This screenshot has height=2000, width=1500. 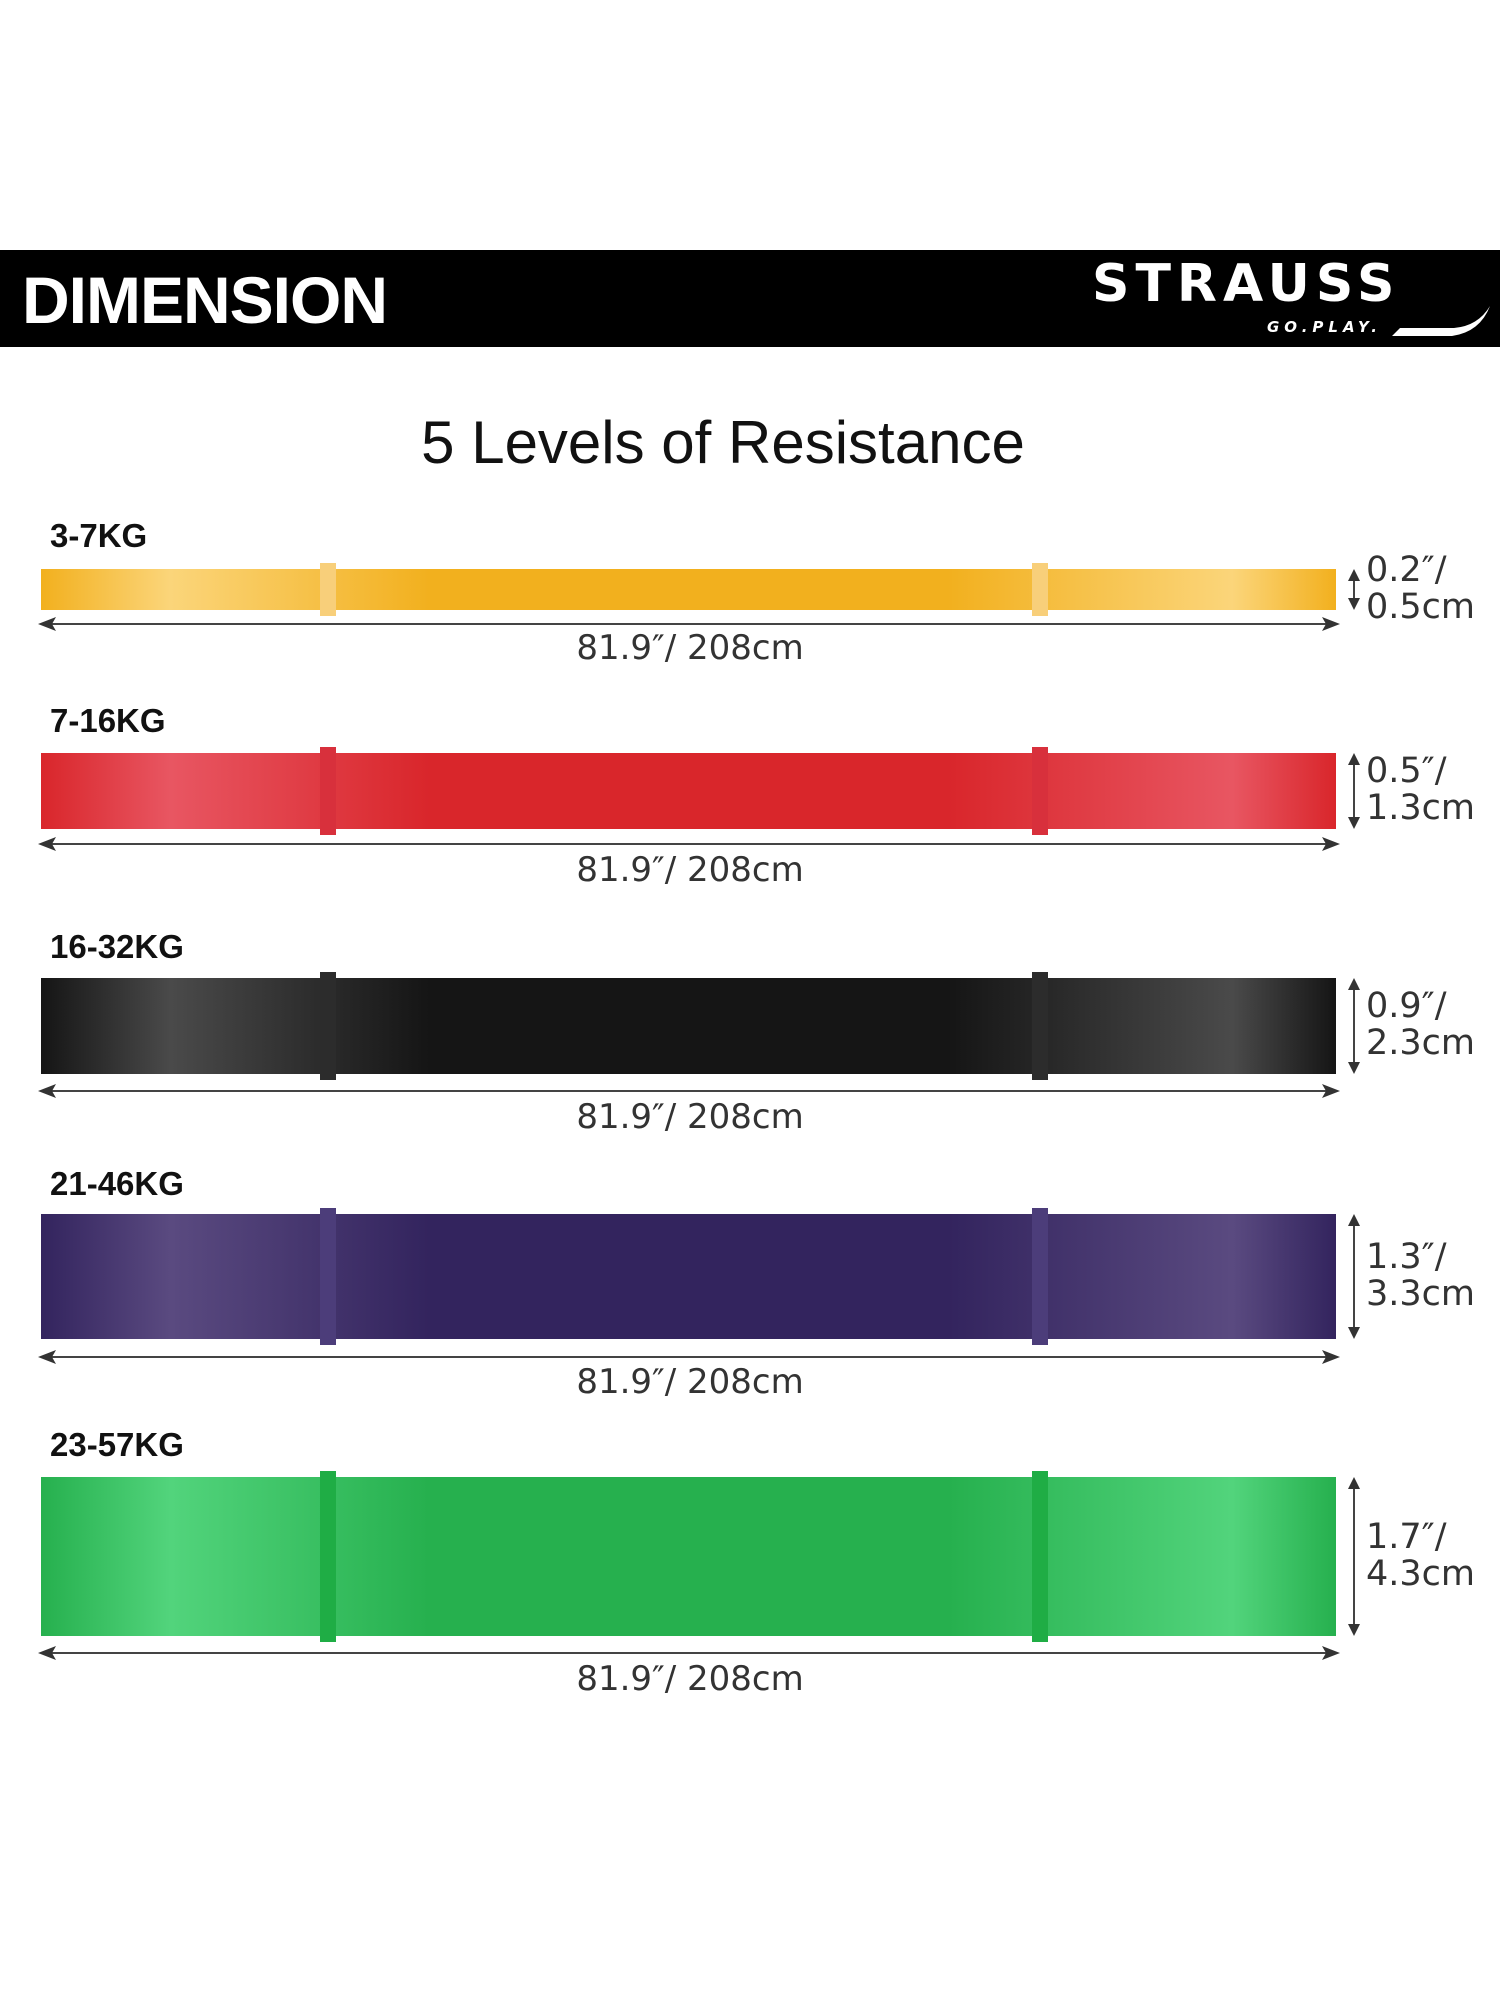 I want to click on thickness-text: 1.3″/ 3.3cm, so click(x=1420, y=1275).